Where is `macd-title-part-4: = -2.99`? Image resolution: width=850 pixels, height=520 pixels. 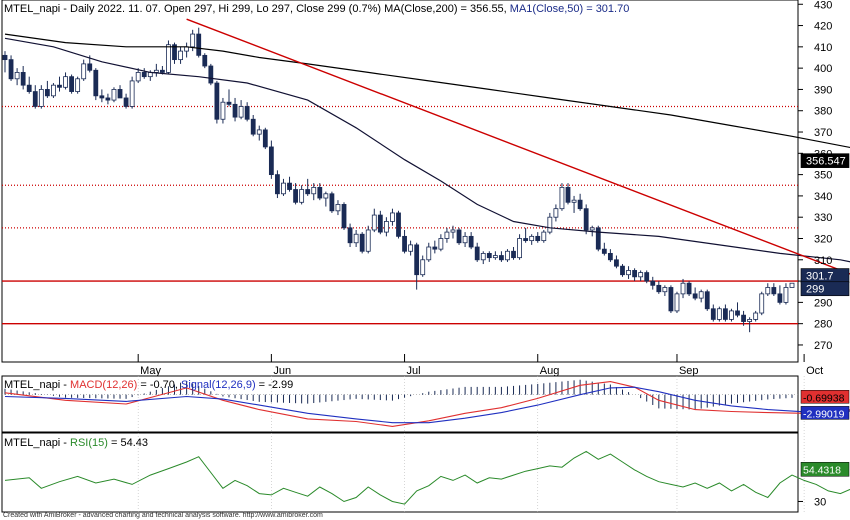
macd-title-part-4: = -2.99 is located at coordinates (275, 385).